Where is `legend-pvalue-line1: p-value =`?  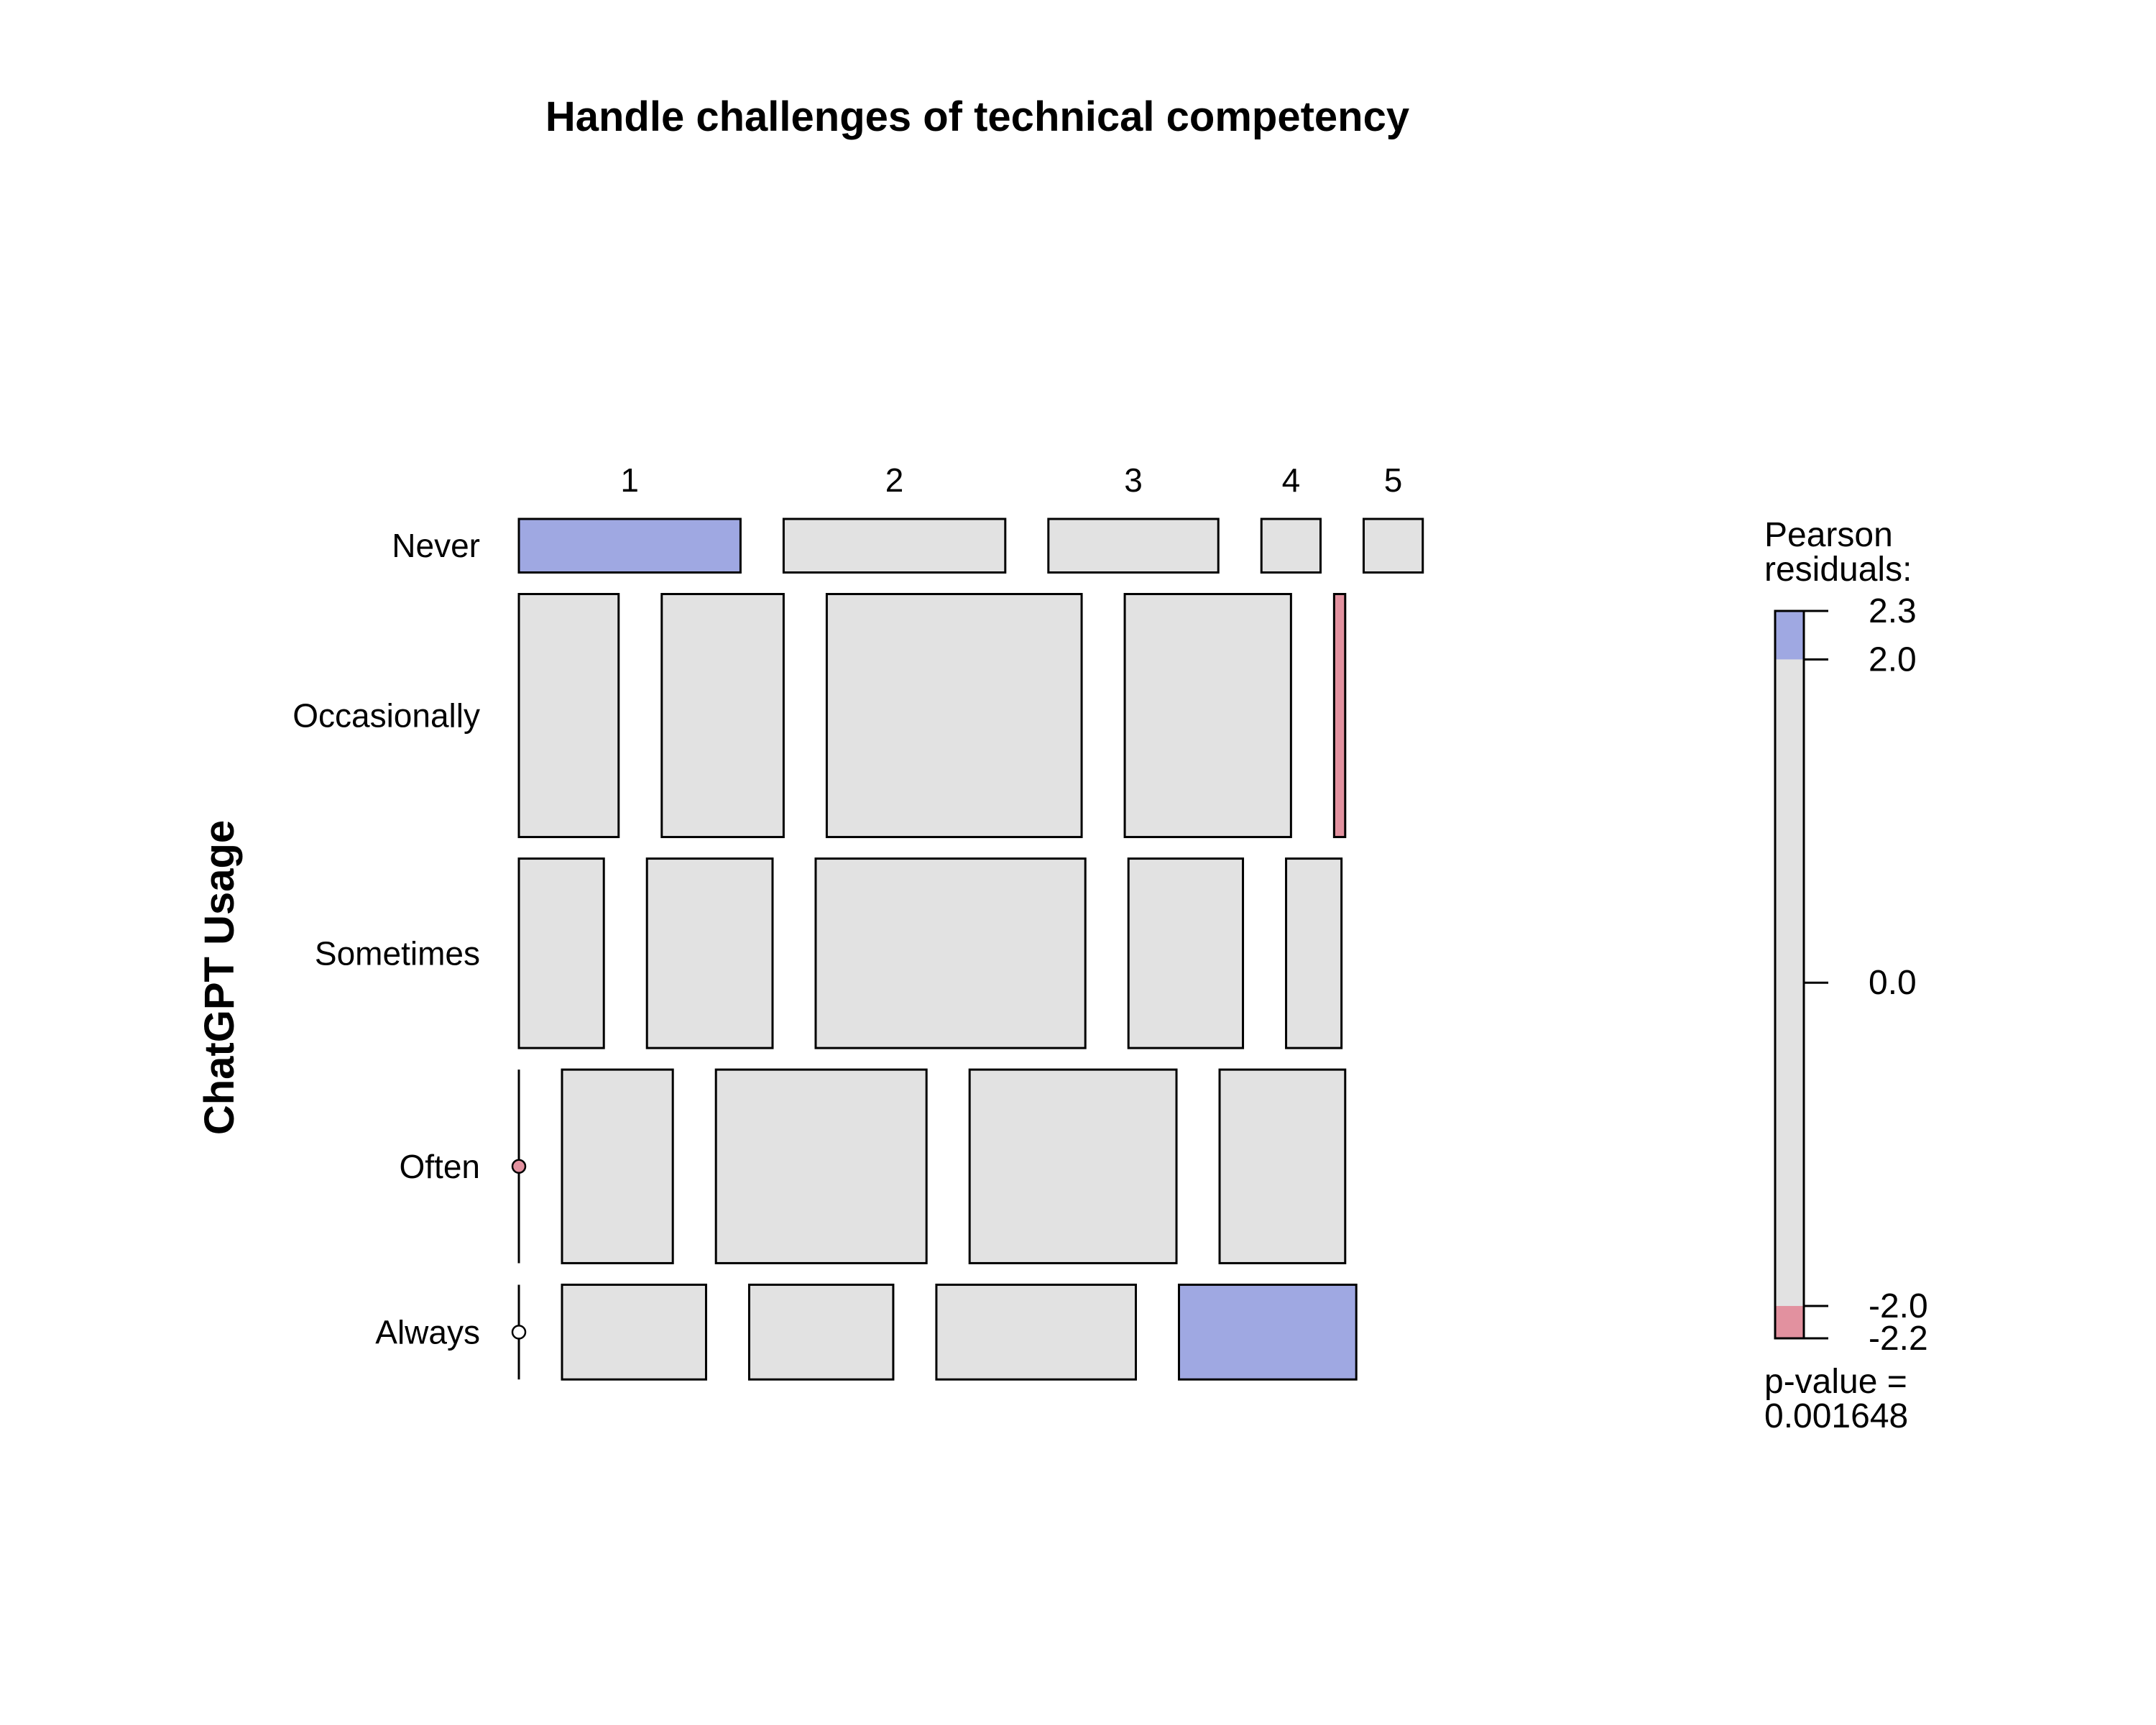
legend-pvalue-line1: p-value = is located at coordinates (1836, 1382).